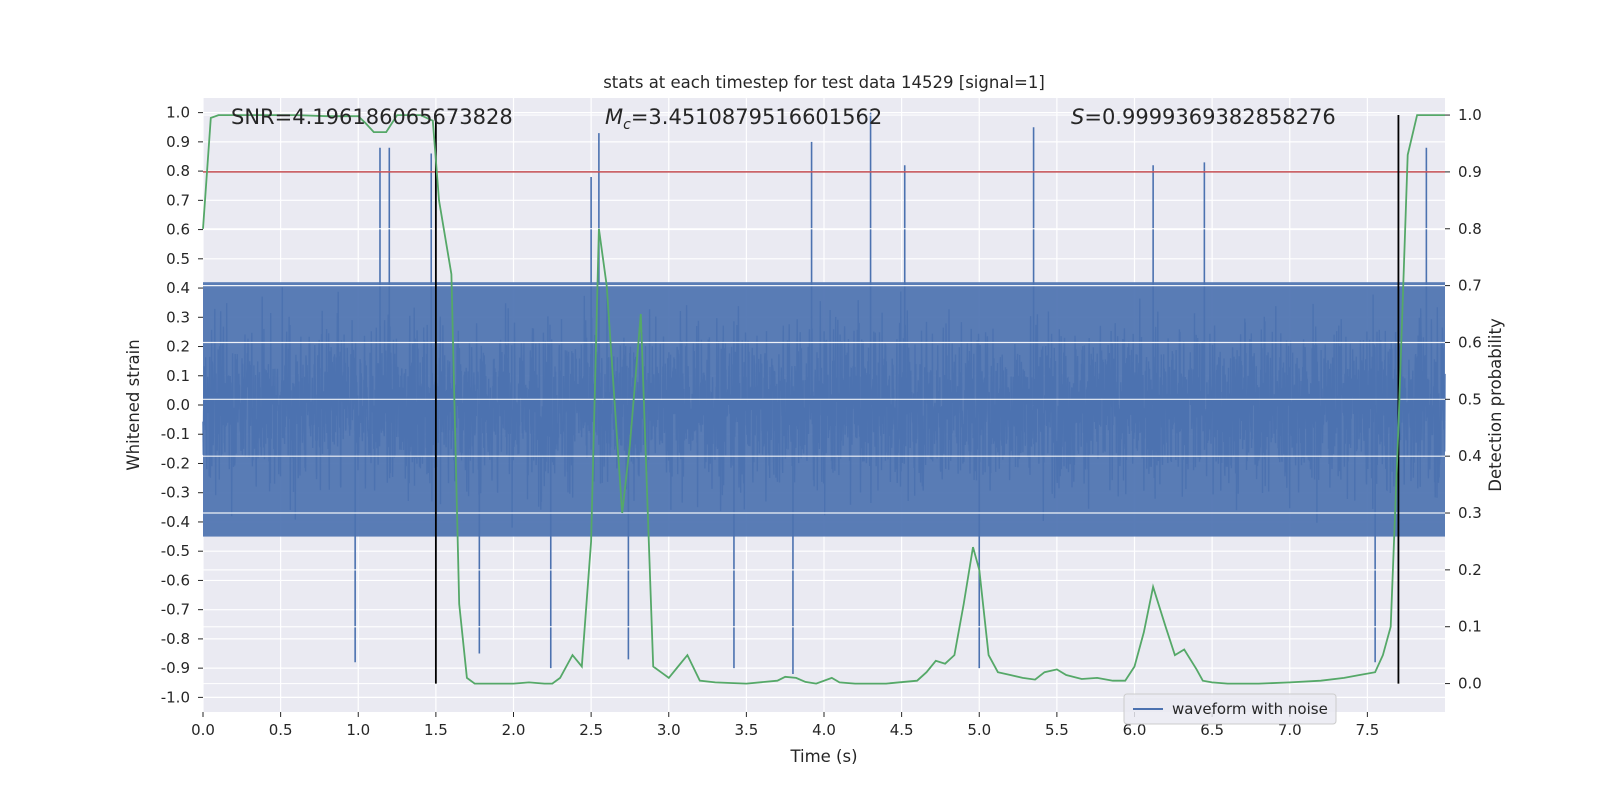  I want to click on y-tick-label: -0.5, so click(175, 551).